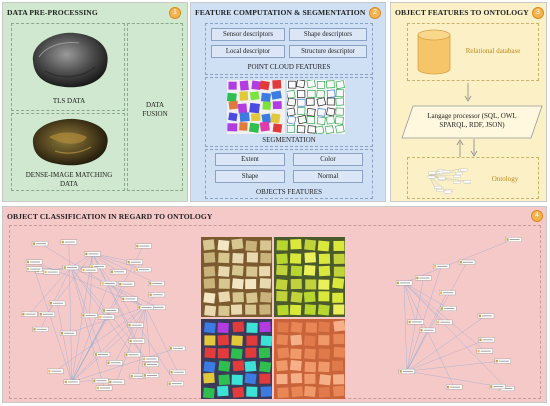  I want to click on step-badge: 2, so click(375, 13).